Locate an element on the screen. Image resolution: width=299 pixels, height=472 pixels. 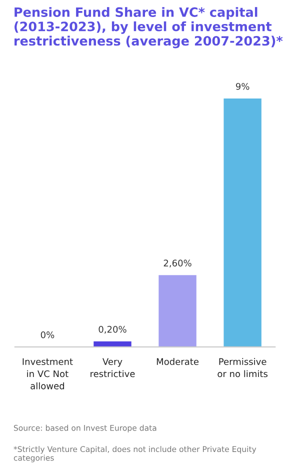
x-tick-label: Very restrictive is located at coordinates (112, 368).